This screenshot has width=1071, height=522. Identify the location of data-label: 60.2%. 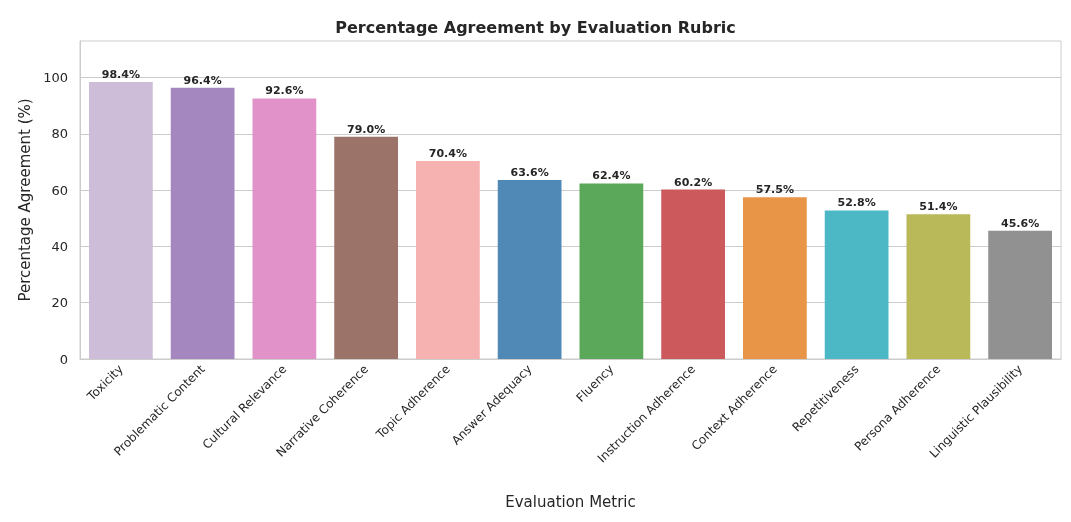
(693, 182).